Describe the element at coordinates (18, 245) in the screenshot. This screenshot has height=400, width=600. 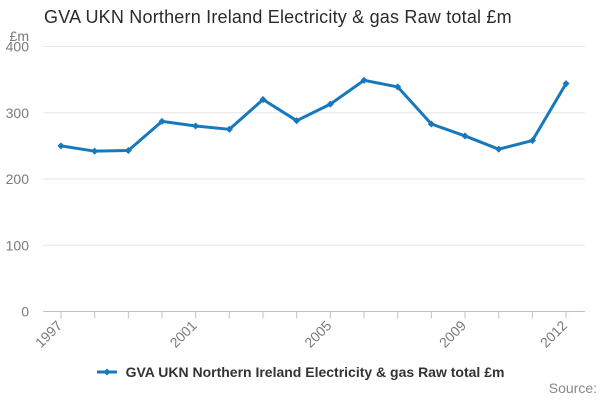
I see `y-tick-label: 100` at that location.